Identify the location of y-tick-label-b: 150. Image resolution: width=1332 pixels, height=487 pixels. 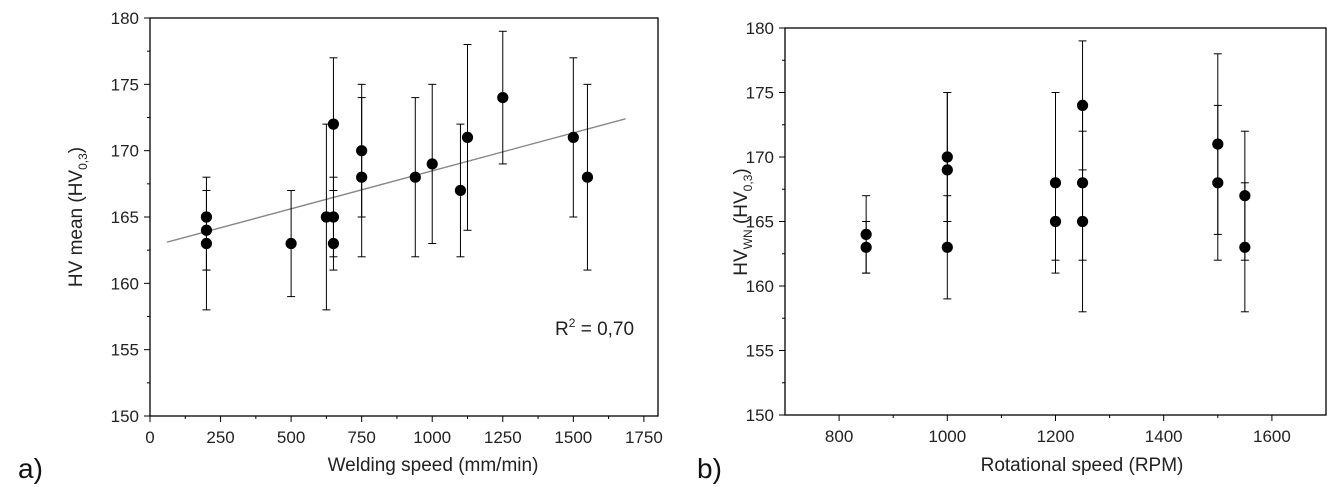
(760, 415).